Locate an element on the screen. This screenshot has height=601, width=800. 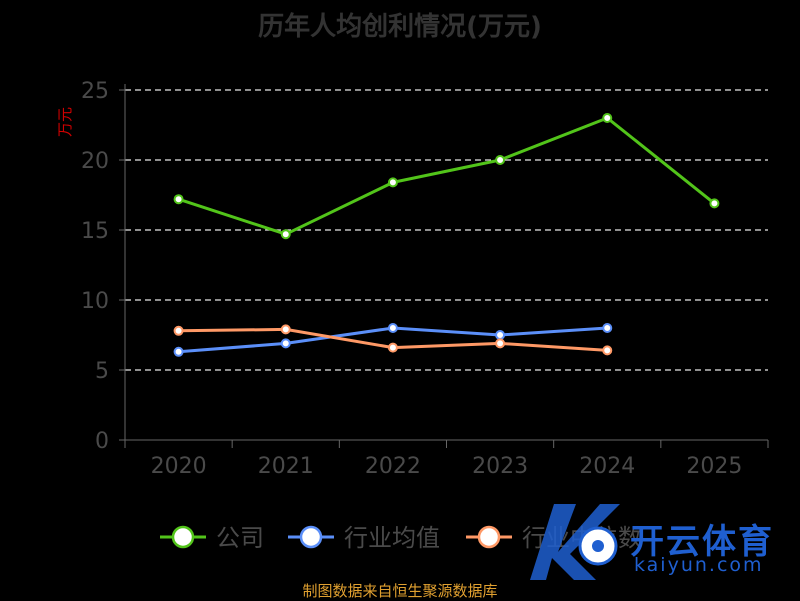
y-tick-label: 15 is located at coordinates (95, 231).